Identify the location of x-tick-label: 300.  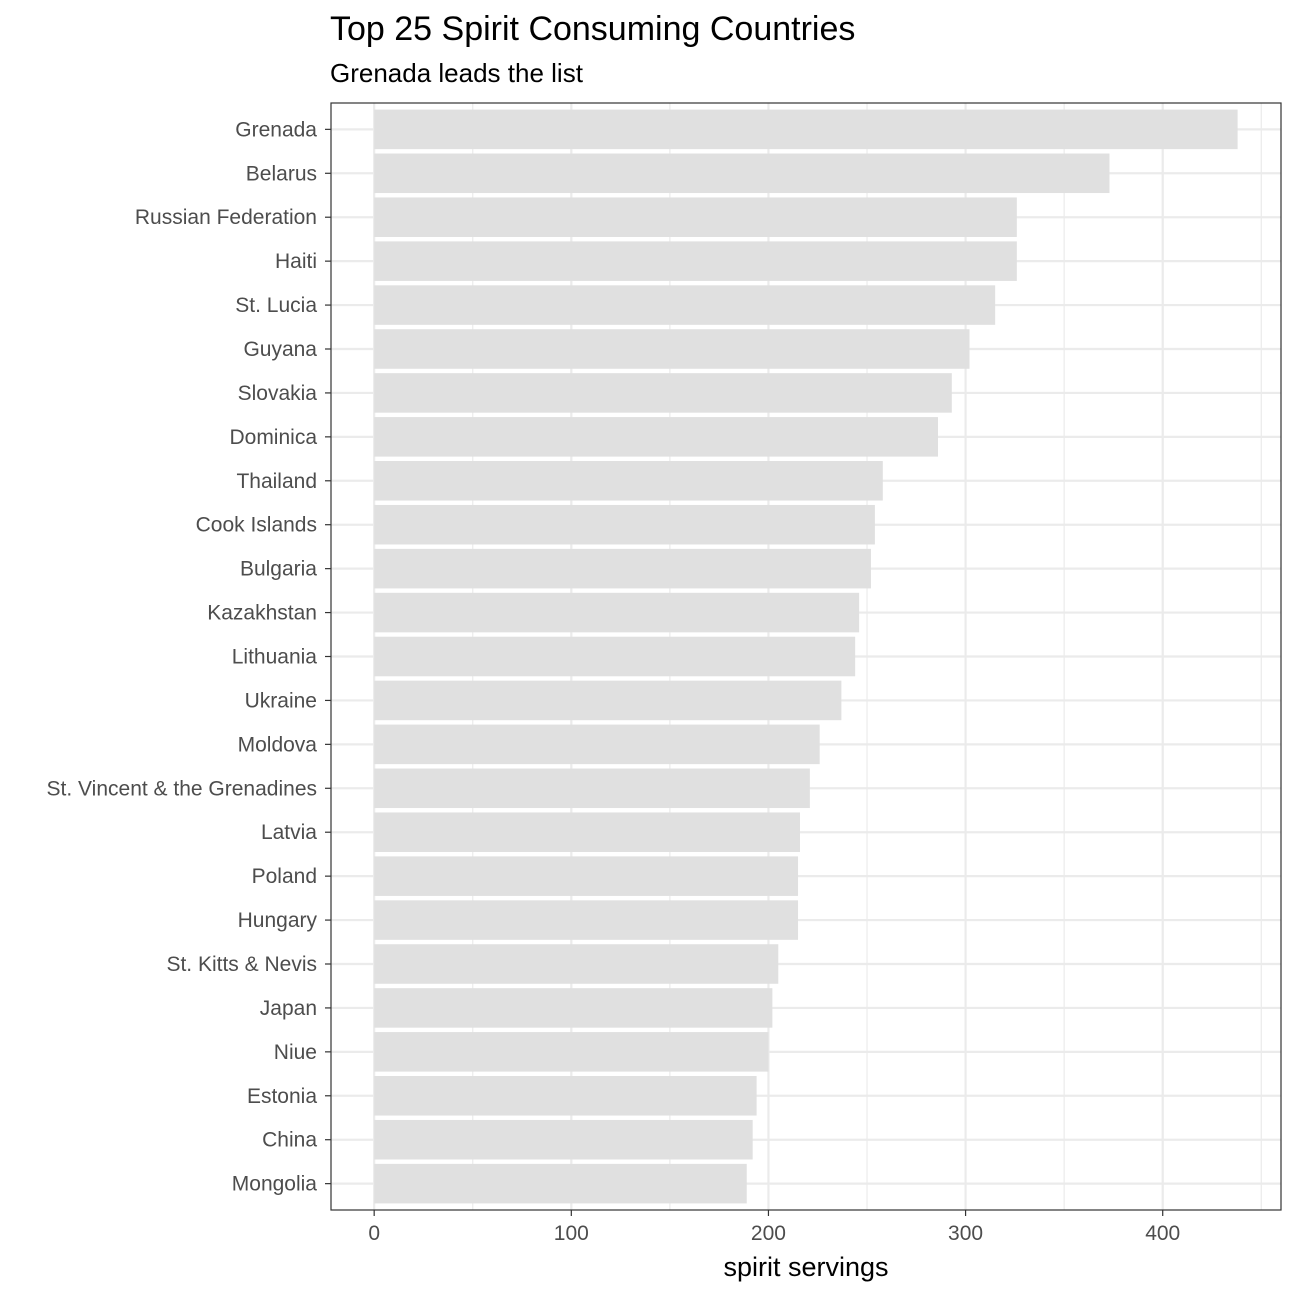
(965, 1233).